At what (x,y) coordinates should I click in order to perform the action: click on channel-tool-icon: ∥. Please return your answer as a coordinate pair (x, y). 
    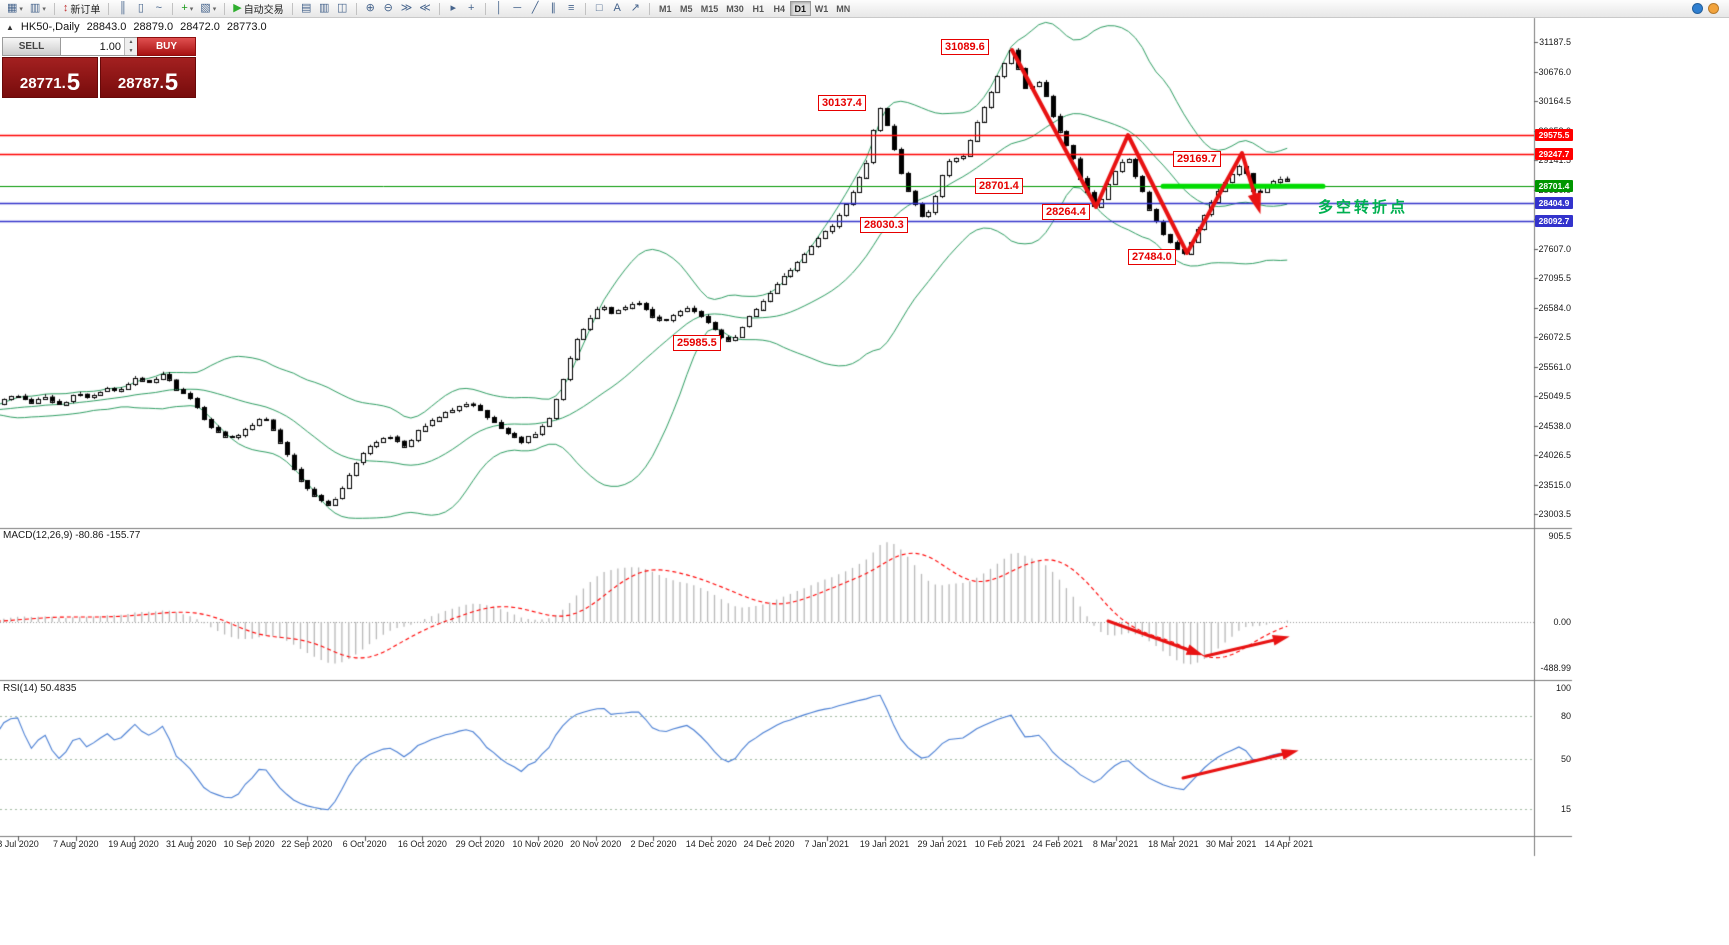
    Looking at the image, I should click on (553, 8).